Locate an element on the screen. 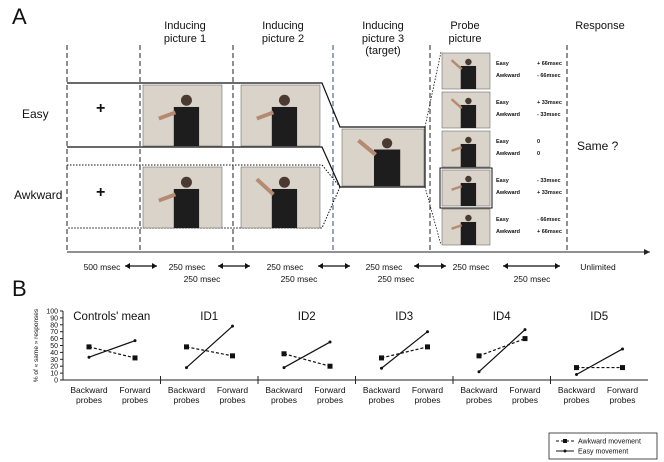  y-tick-label: 40 is located at coordinates (54, 353).